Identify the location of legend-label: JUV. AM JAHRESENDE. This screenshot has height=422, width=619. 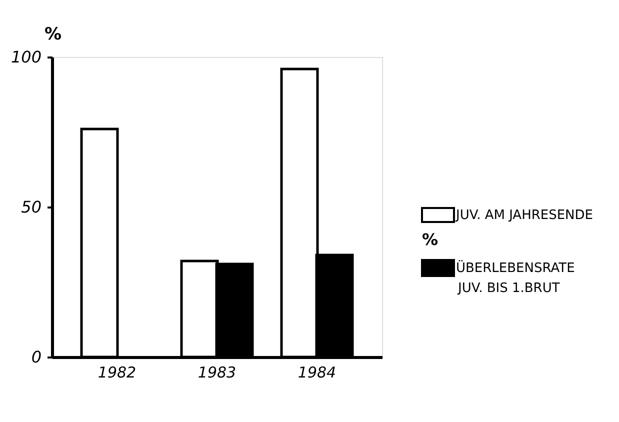
(524, 215).